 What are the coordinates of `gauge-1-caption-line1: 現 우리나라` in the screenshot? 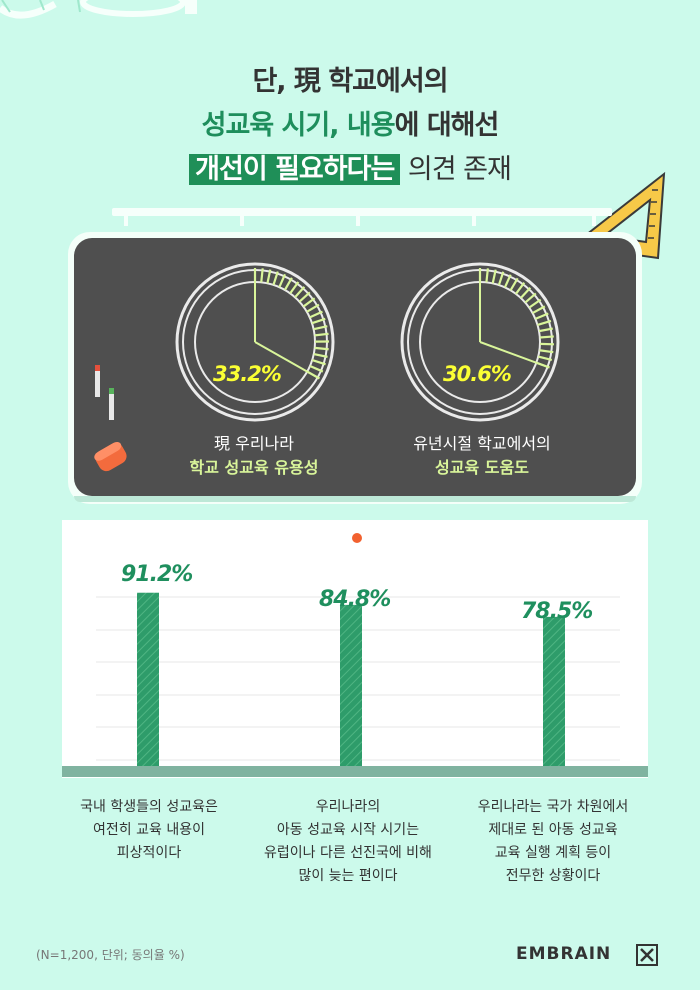 It's located at (254, 443).